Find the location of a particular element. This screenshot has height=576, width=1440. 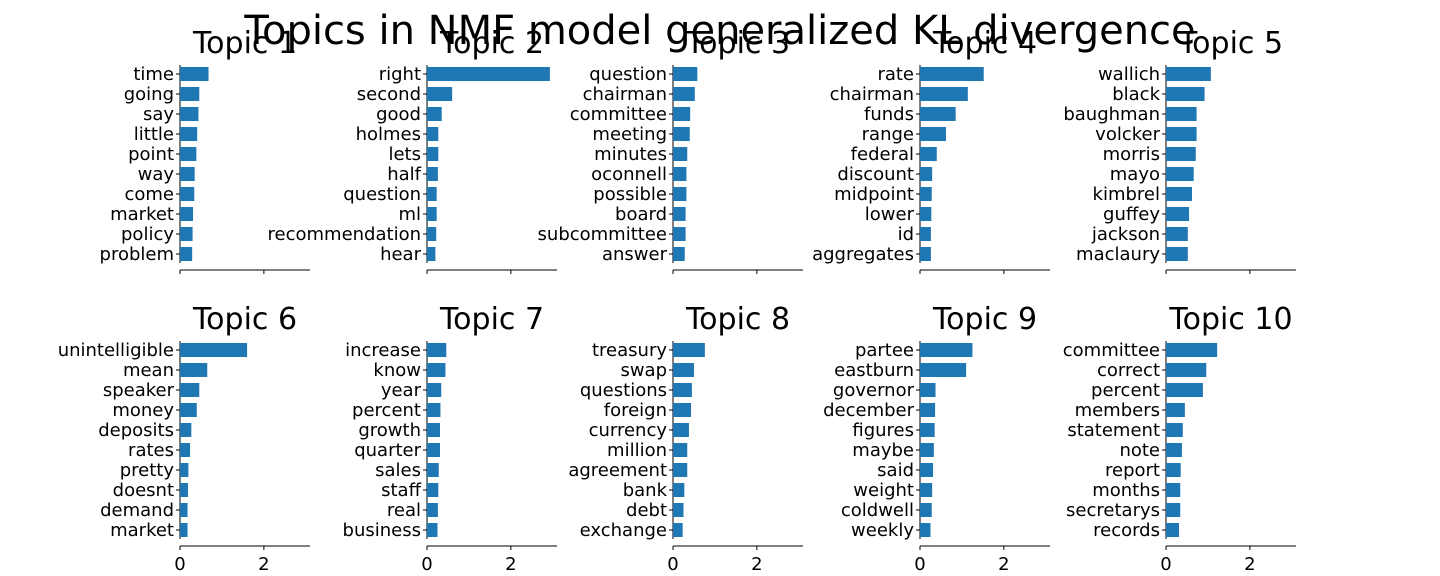

topic-title: Topic 3 is located at coordinates (737, 43).